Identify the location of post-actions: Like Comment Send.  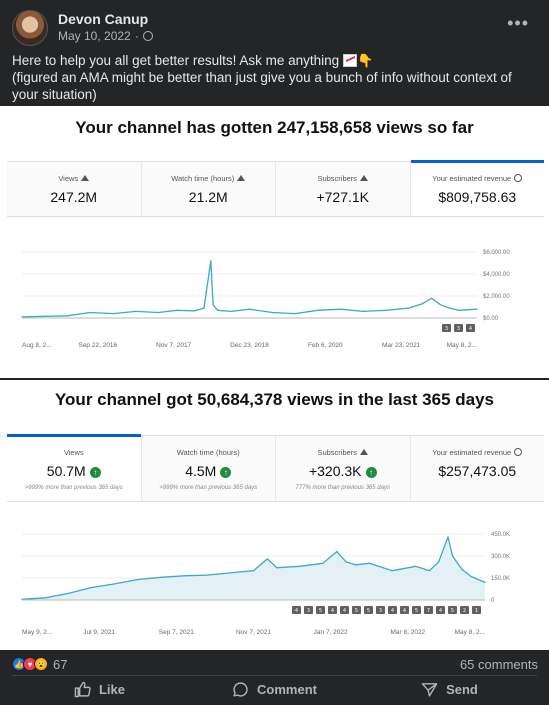
(274, 689).